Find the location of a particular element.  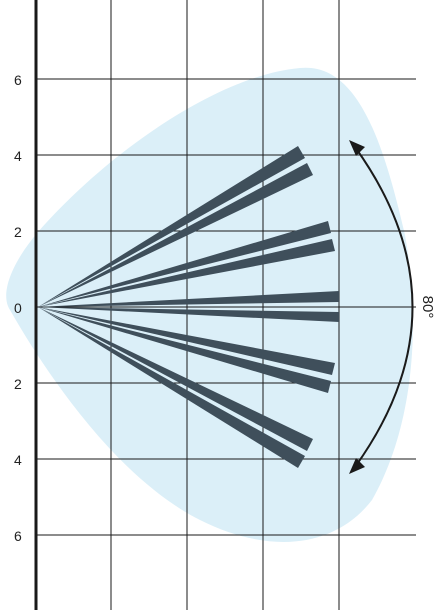

angle-arc-line is located at coordinates (384, 307).